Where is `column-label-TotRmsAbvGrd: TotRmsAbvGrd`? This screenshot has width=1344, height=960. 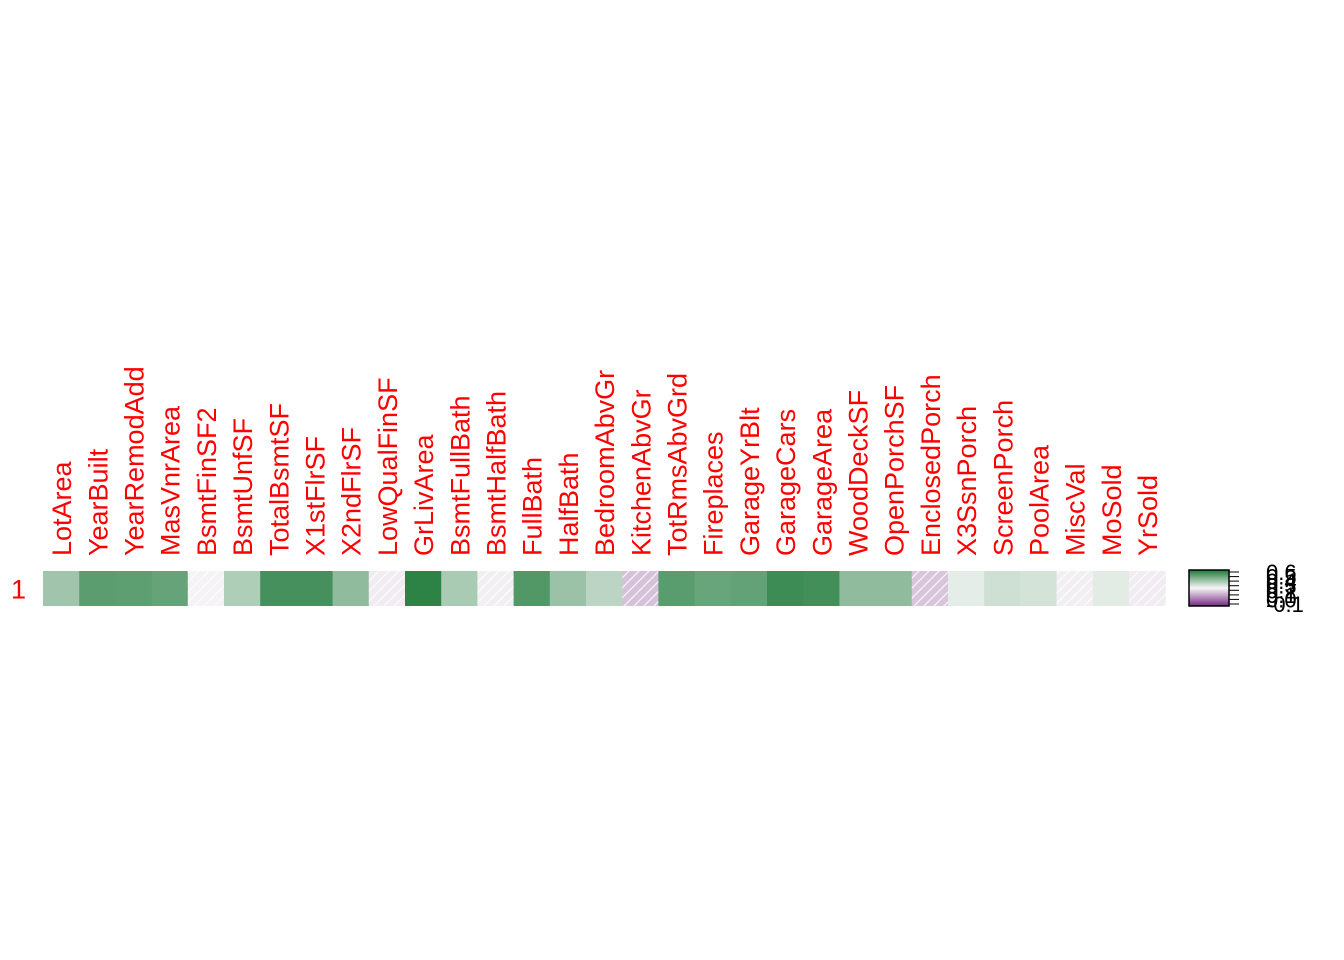 column-label-TotRmsAbvGrd: TotRmsAbvGrd is located at coordinates (678, 464).